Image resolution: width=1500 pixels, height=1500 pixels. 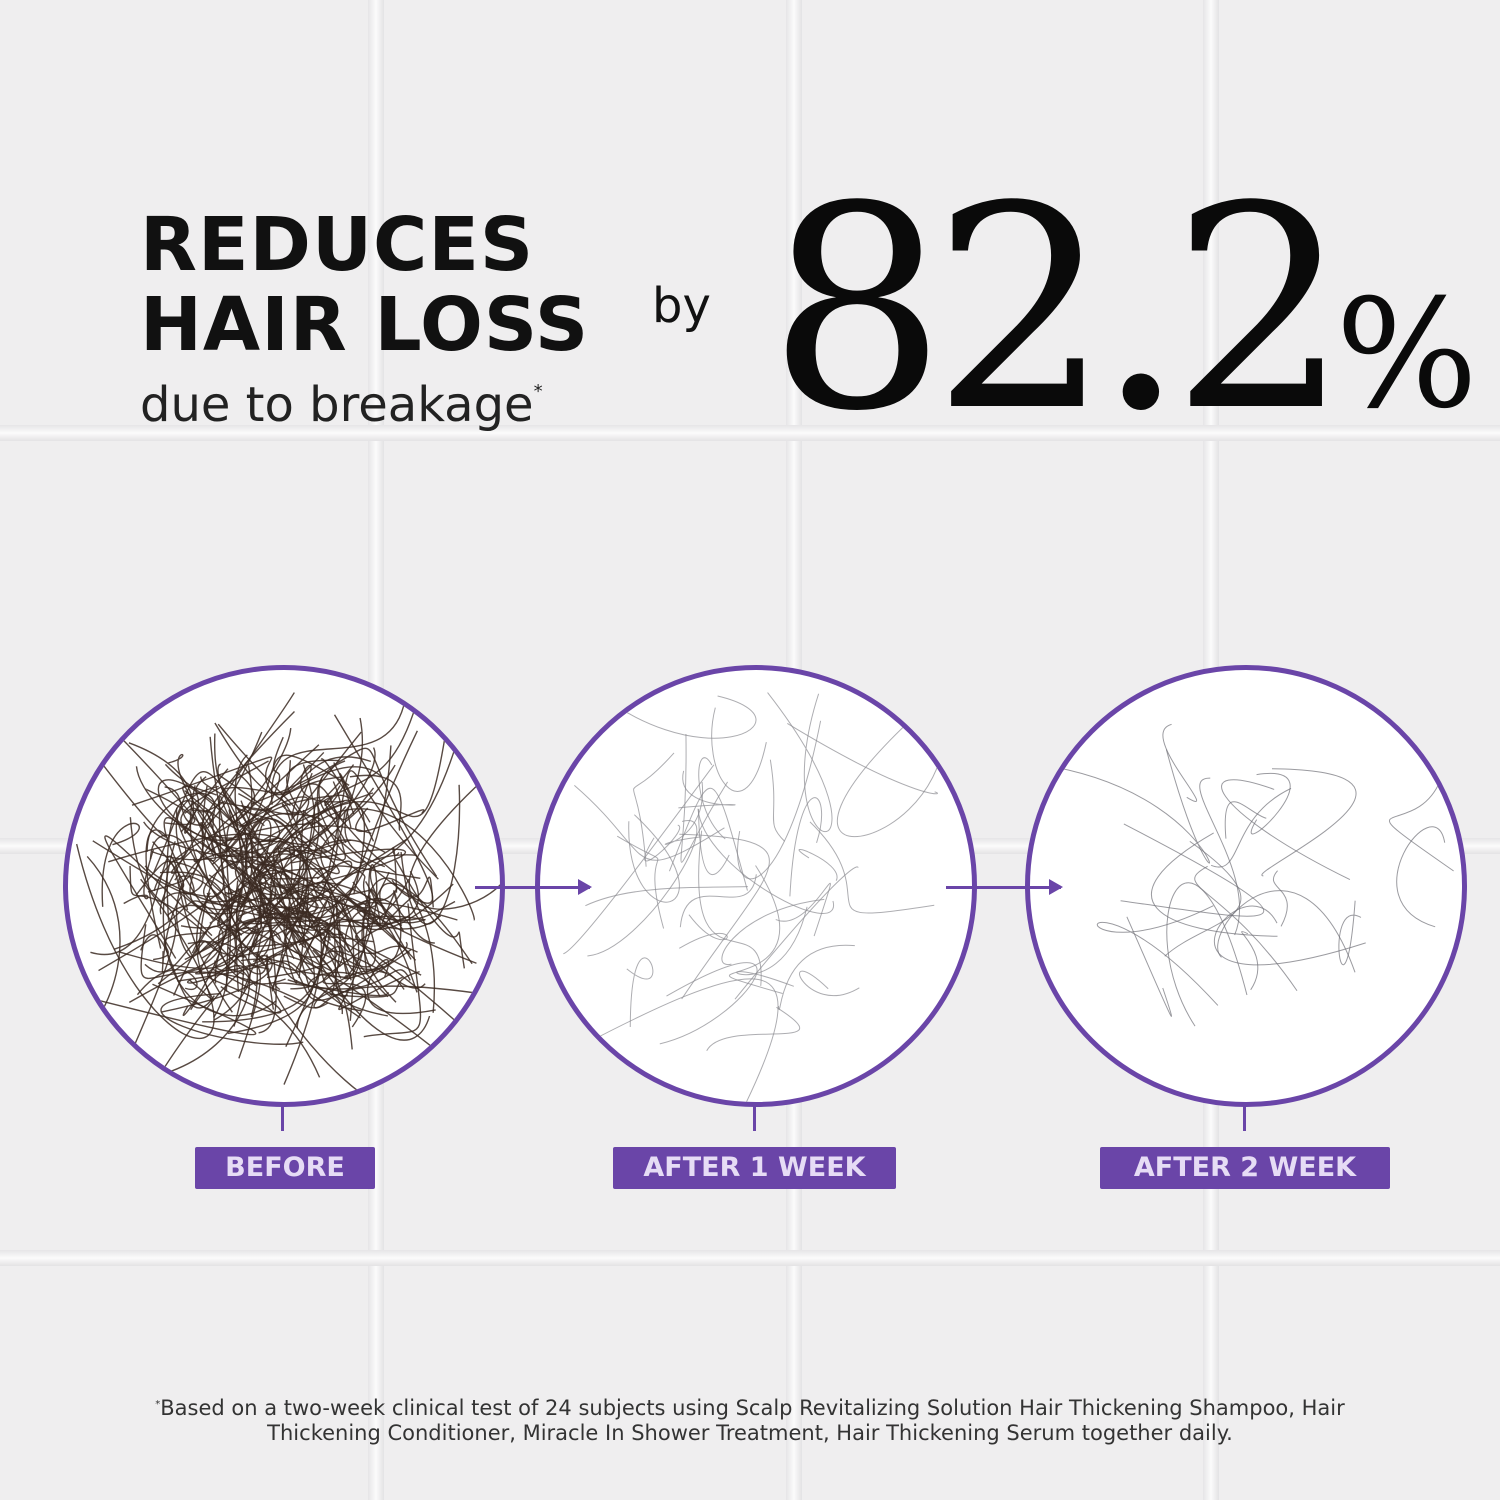 What do you see at coordinates (1245, 1168) in the screenshot?
I see `label-after-2-week: AFTER 2 WEEK` at bounding box center [1245, 1168].